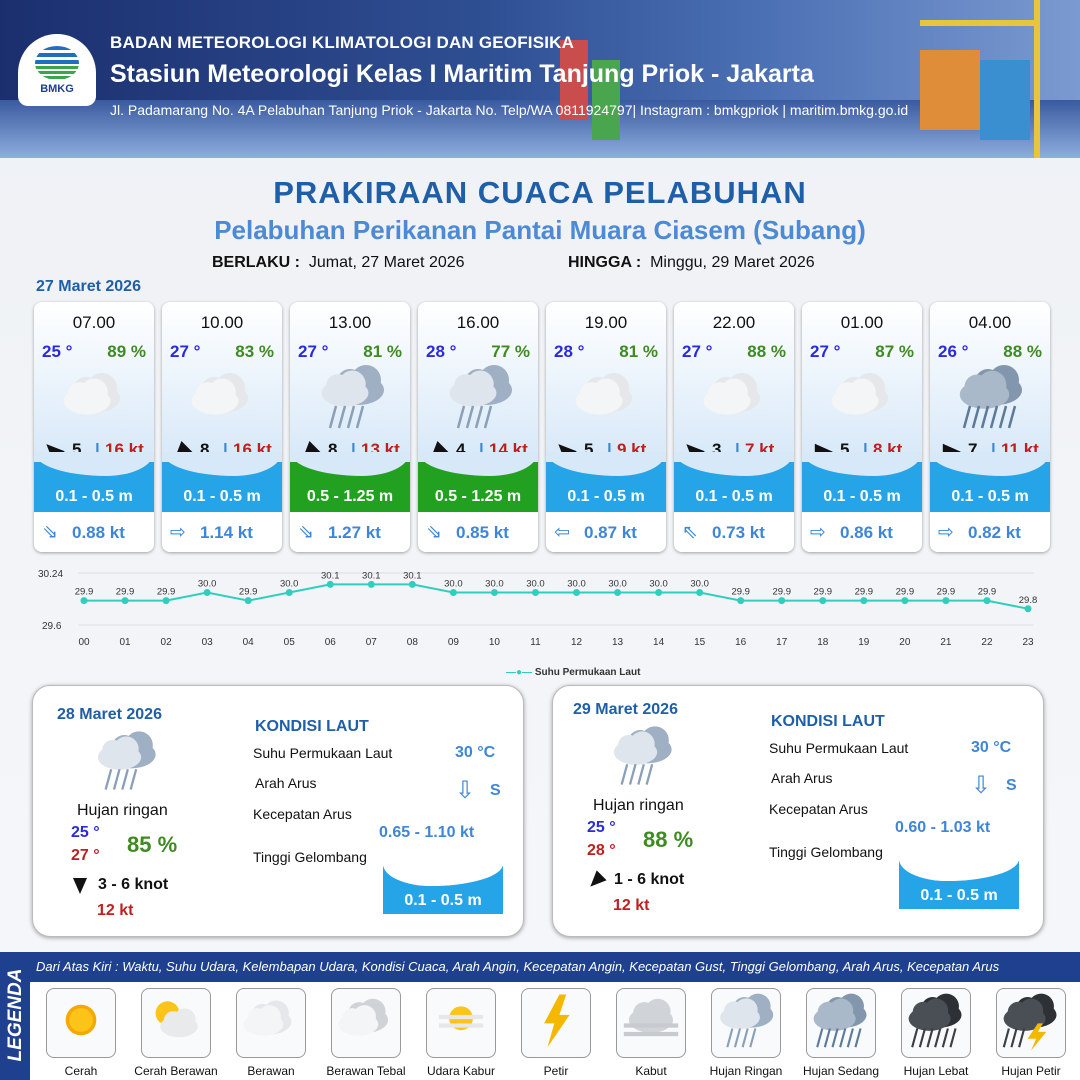 Image resolution: width=1080 pixels, height=1080 pixels. Describe the element at coordinates (57, 62) in the screenshot. I see `globe-icon` at that location.